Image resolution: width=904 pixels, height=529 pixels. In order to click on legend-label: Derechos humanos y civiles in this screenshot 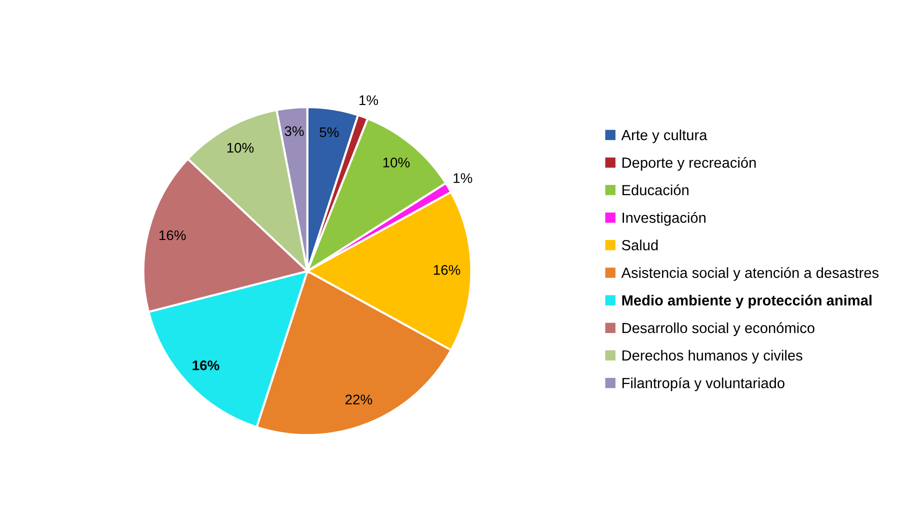, I will do `click(712, 357)`.